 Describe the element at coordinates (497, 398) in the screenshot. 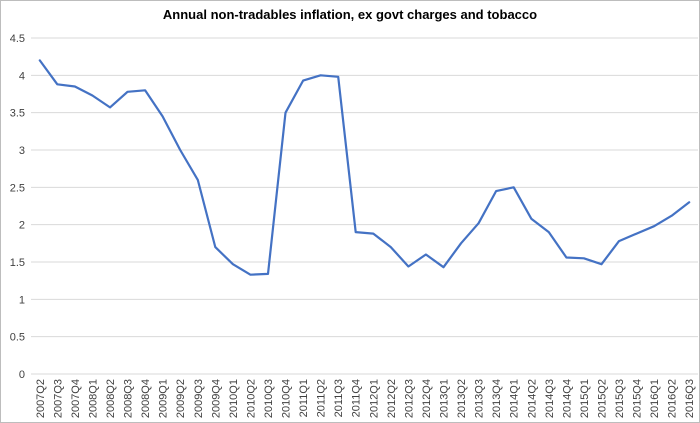

I see `x-tick-label: 2013Q4` at that location.